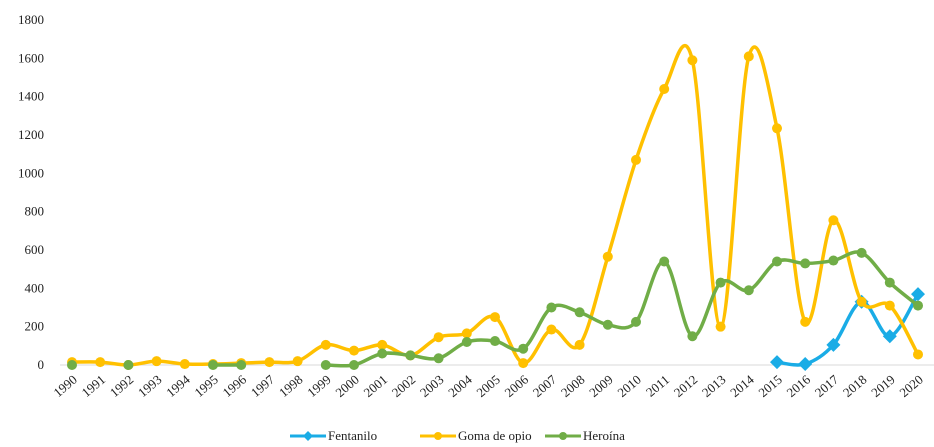  I want to click on x-tick-label: 2007, so click(545, 385).